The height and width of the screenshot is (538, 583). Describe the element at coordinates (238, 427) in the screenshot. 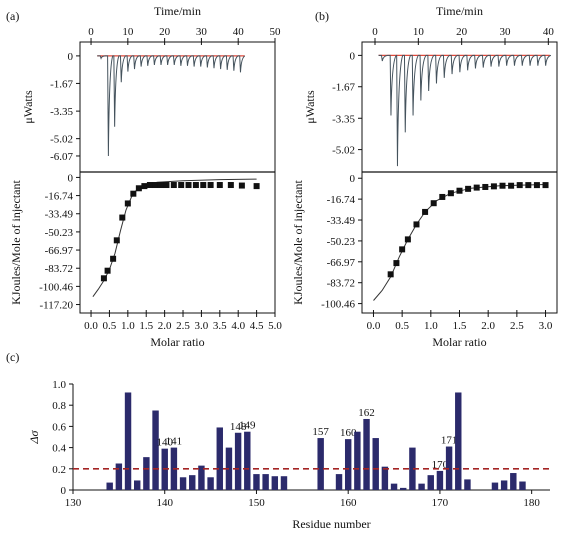

I see `bar-label: 148` at that location.